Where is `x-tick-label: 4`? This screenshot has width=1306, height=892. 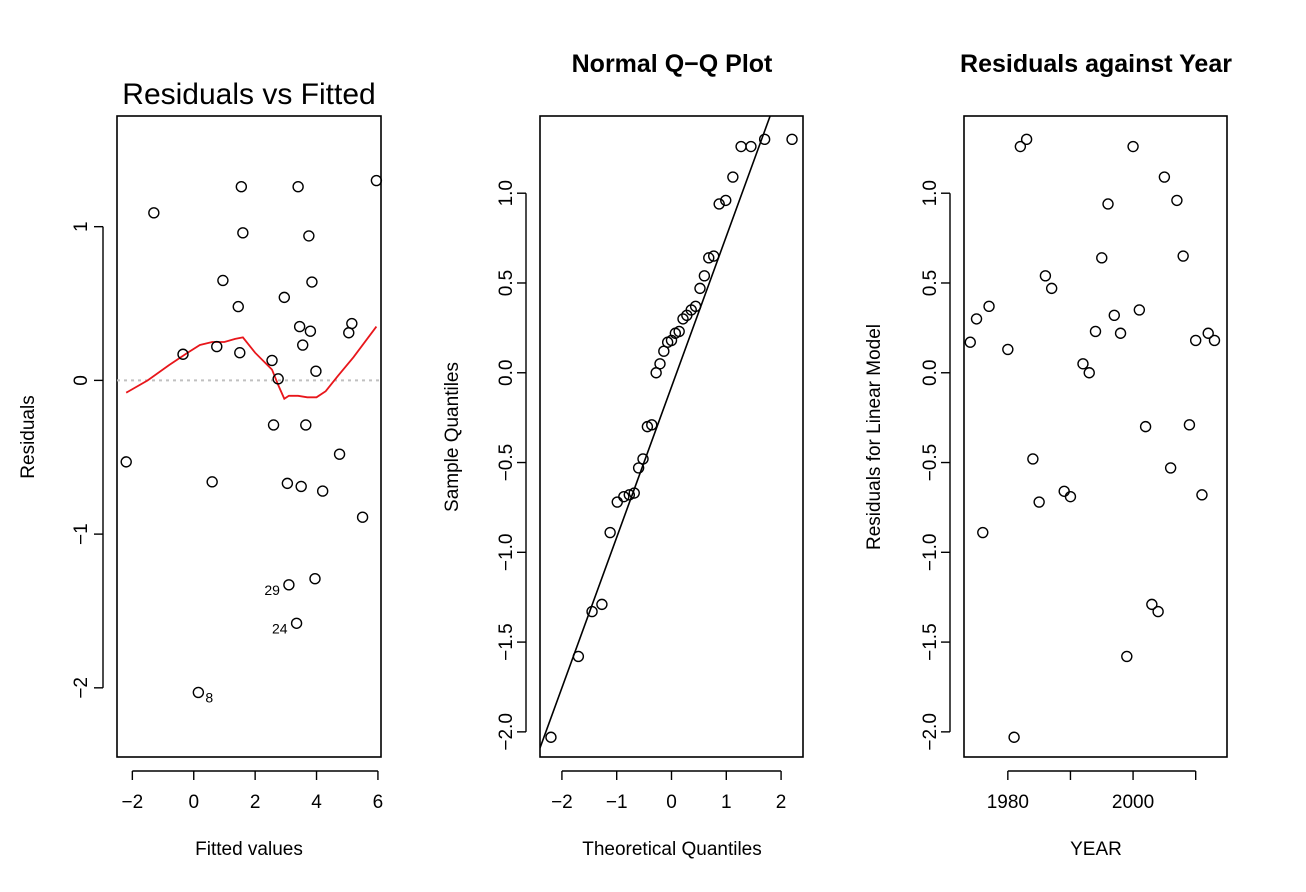
x-tick-label: 4 is located at coordinates (316, 802).